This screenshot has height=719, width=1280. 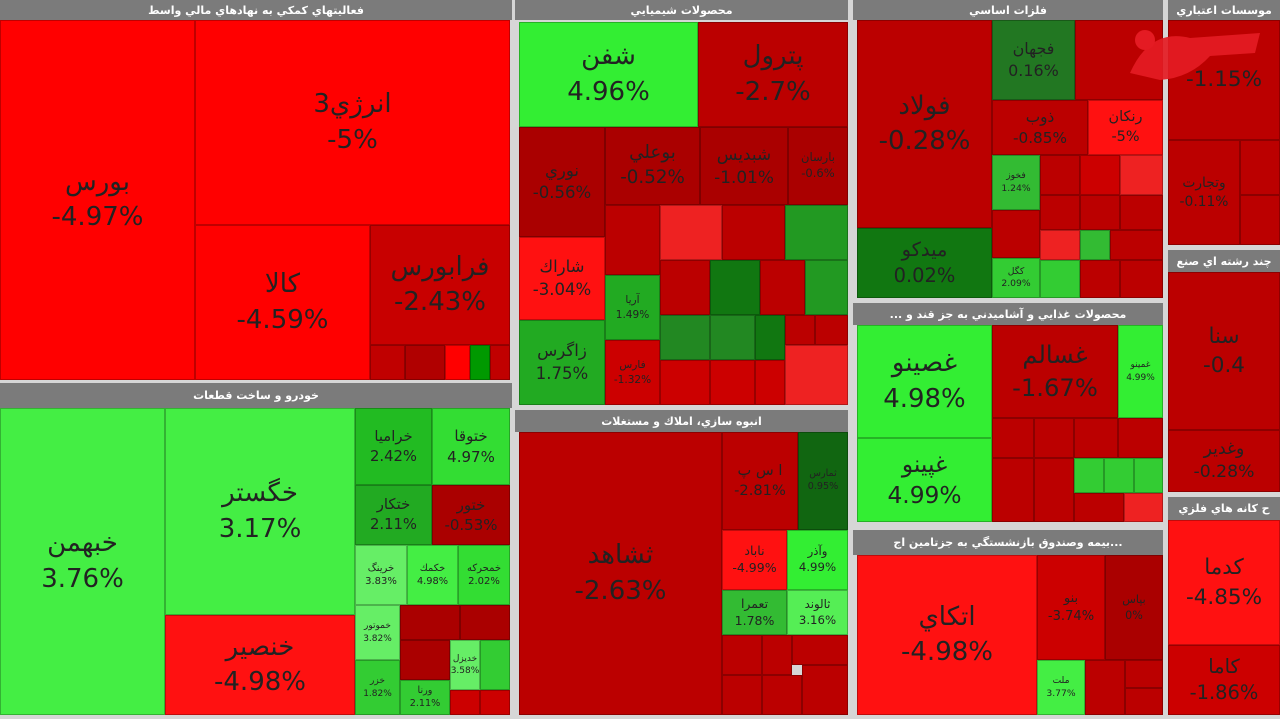 What do you see at coordinates (352, 104) in the screenshot?
I see `symbol: انرژي3` at bounding box center [352, 104].